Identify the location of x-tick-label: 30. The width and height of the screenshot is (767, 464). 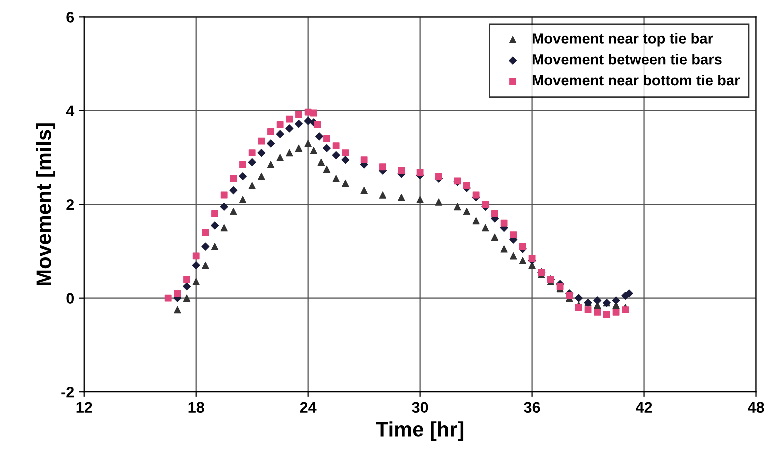
(420, 408).